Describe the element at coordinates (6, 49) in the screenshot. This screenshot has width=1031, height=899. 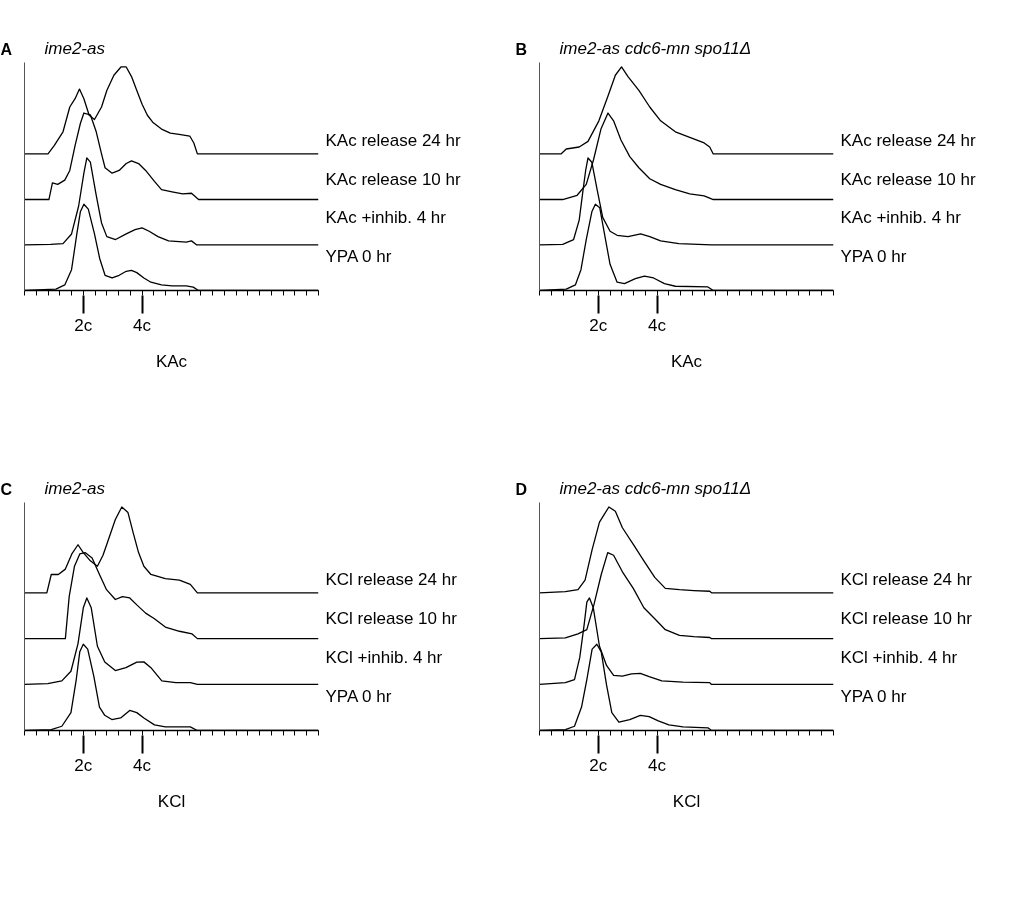
I see `text: A` at that location.